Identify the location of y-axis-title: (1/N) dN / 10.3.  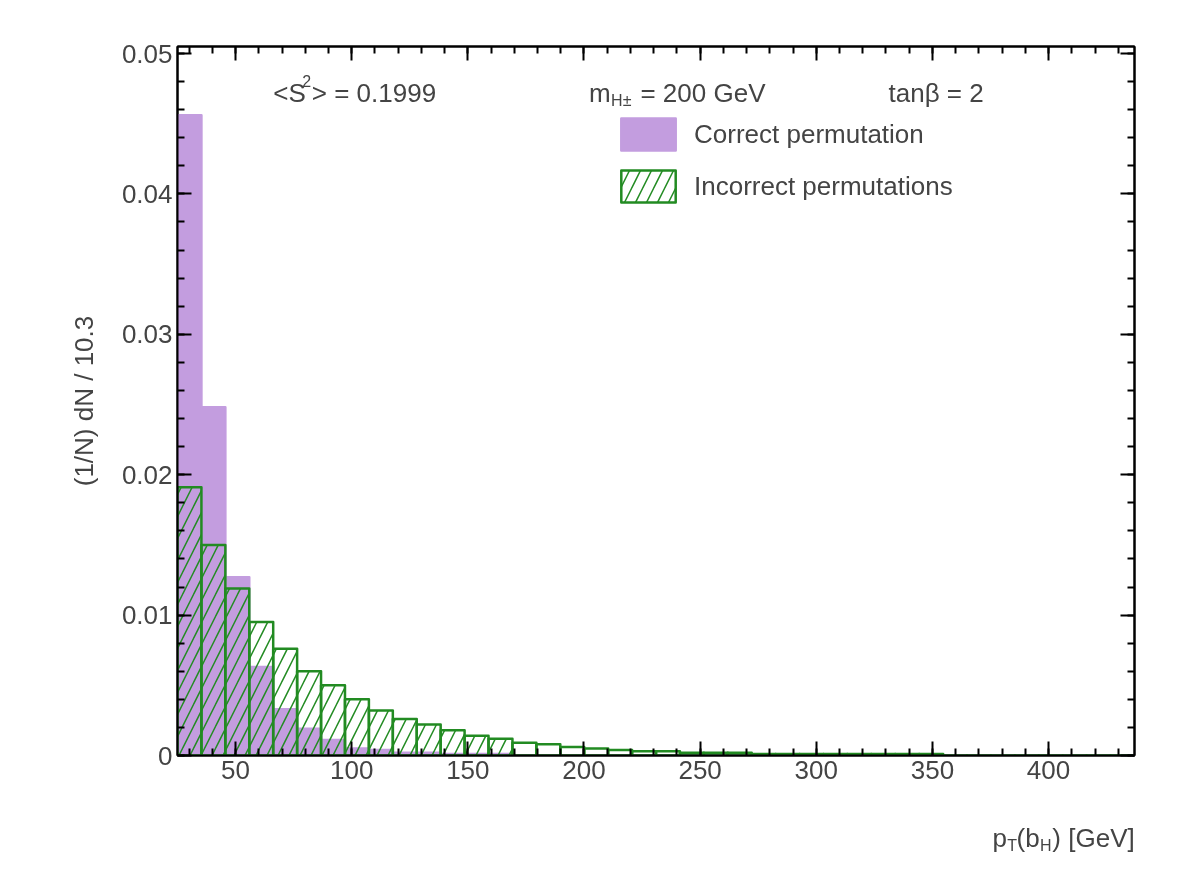
(83, 401).